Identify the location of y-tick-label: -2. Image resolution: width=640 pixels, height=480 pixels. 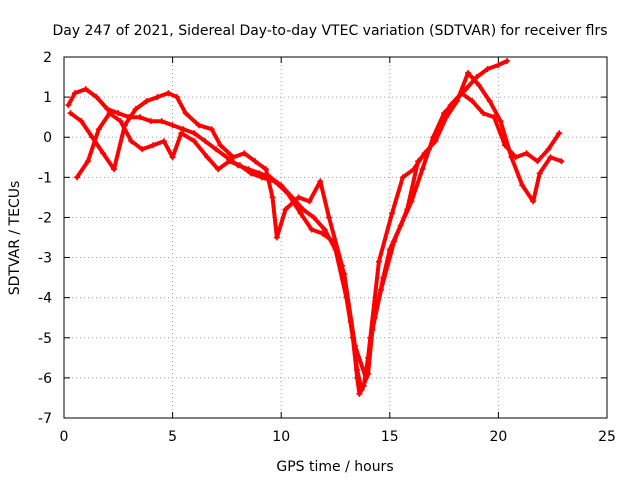
(45, 218).